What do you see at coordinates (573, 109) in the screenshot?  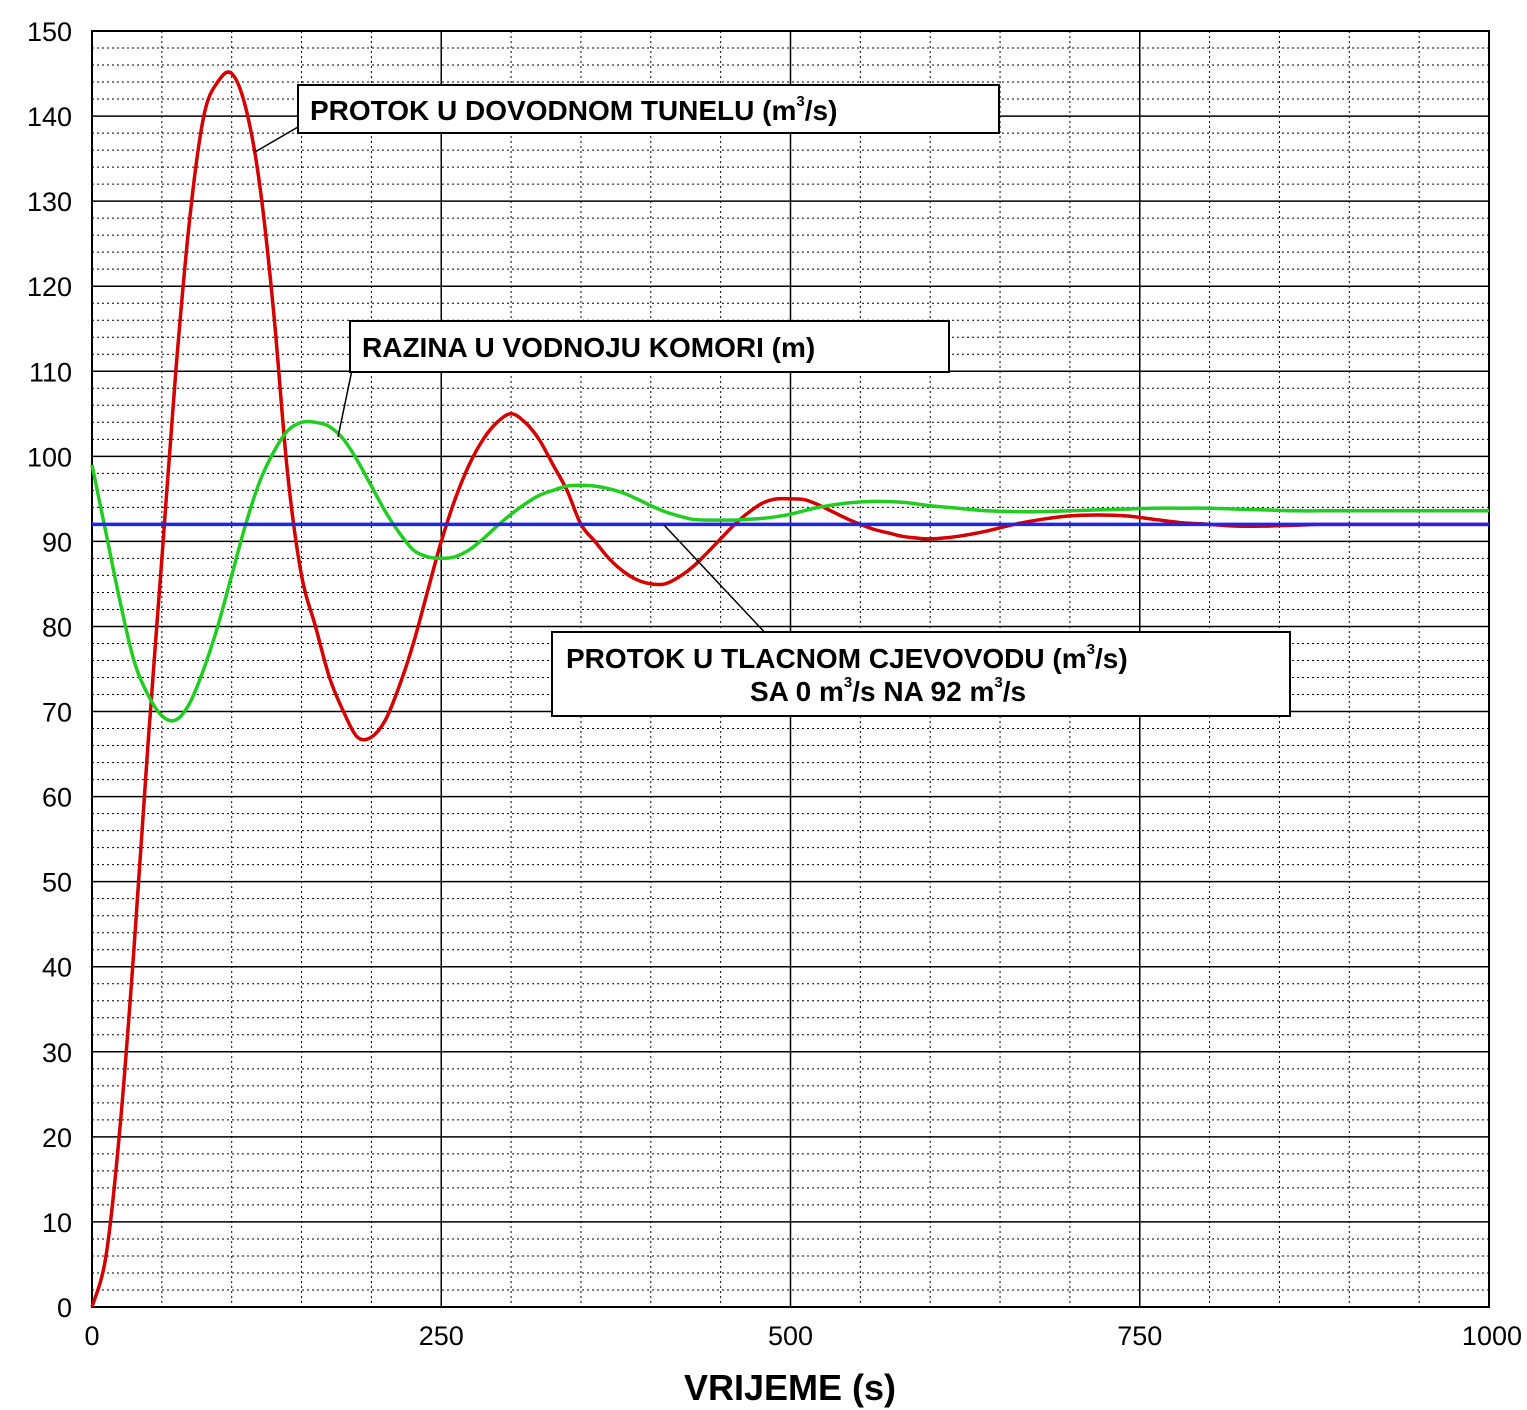 I see `annotation-tunnel: PROTOK U DOVODNOM TUNELU (m3/s)` at bounding box center [573, 109].